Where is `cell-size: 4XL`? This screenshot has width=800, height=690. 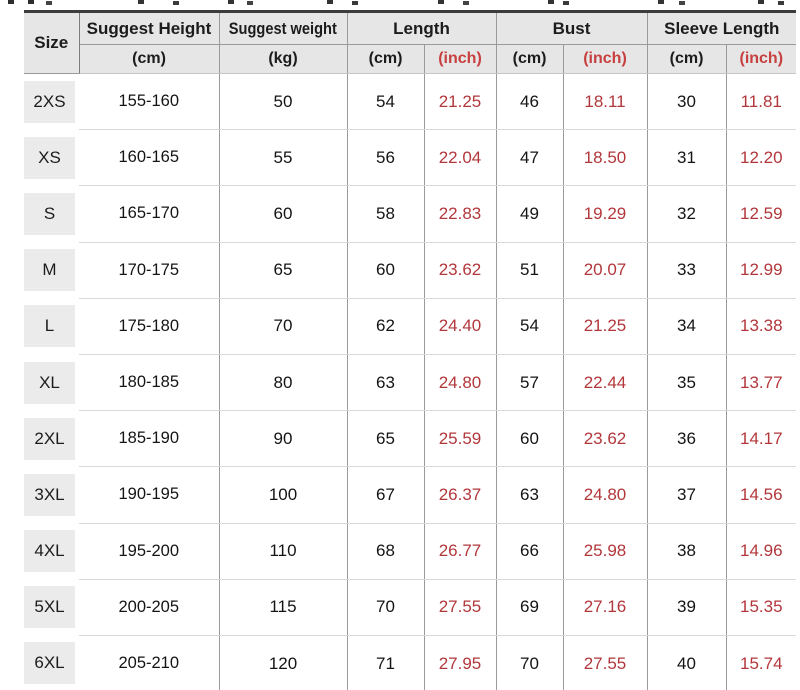
cell-size: 4XL is located at coordinates (51, 551).